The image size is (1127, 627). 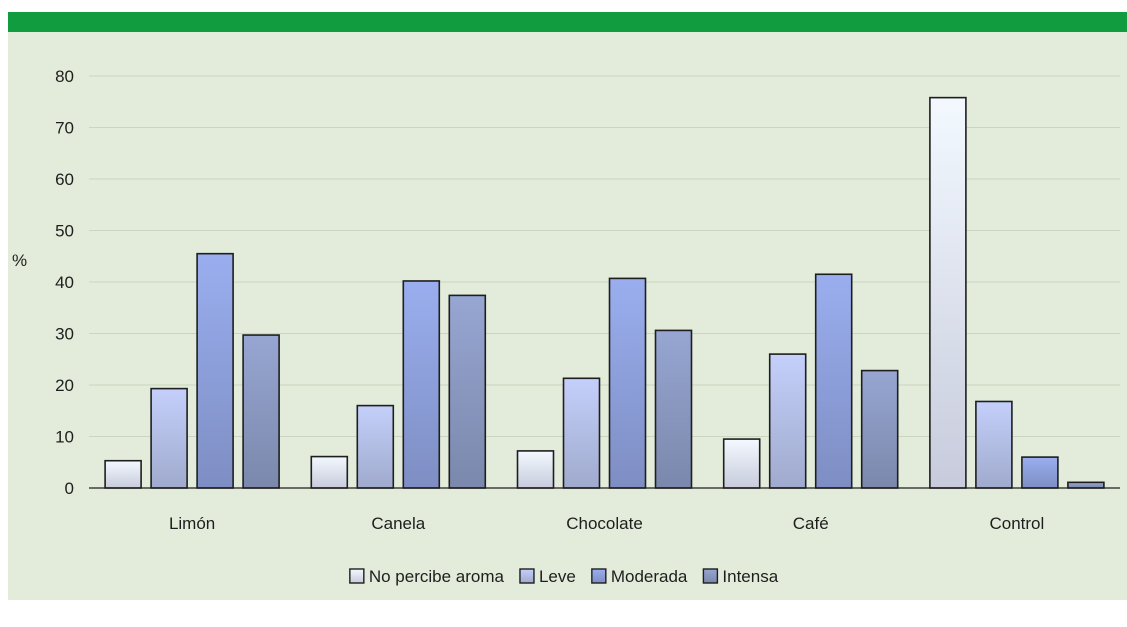 I want to click on y-tick-label: 70, so click(x=64, y=128).